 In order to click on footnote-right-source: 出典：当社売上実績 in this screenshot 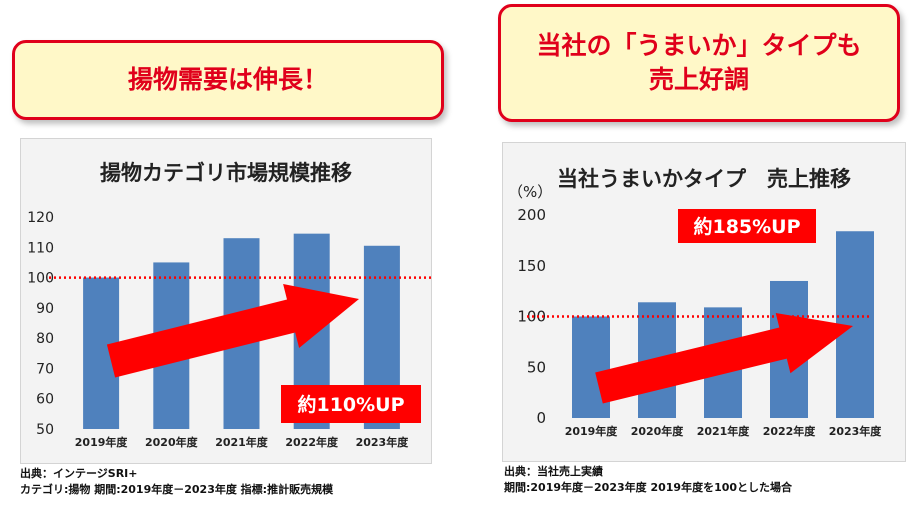, I will do `click(553, 471)`.